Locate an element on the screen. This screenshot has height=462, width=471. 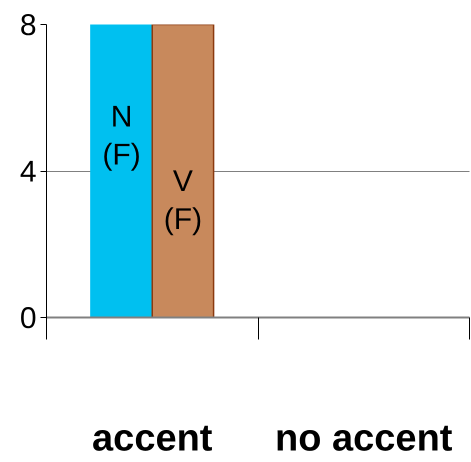
series-label: V (F) is located at coordinates (183, 200).